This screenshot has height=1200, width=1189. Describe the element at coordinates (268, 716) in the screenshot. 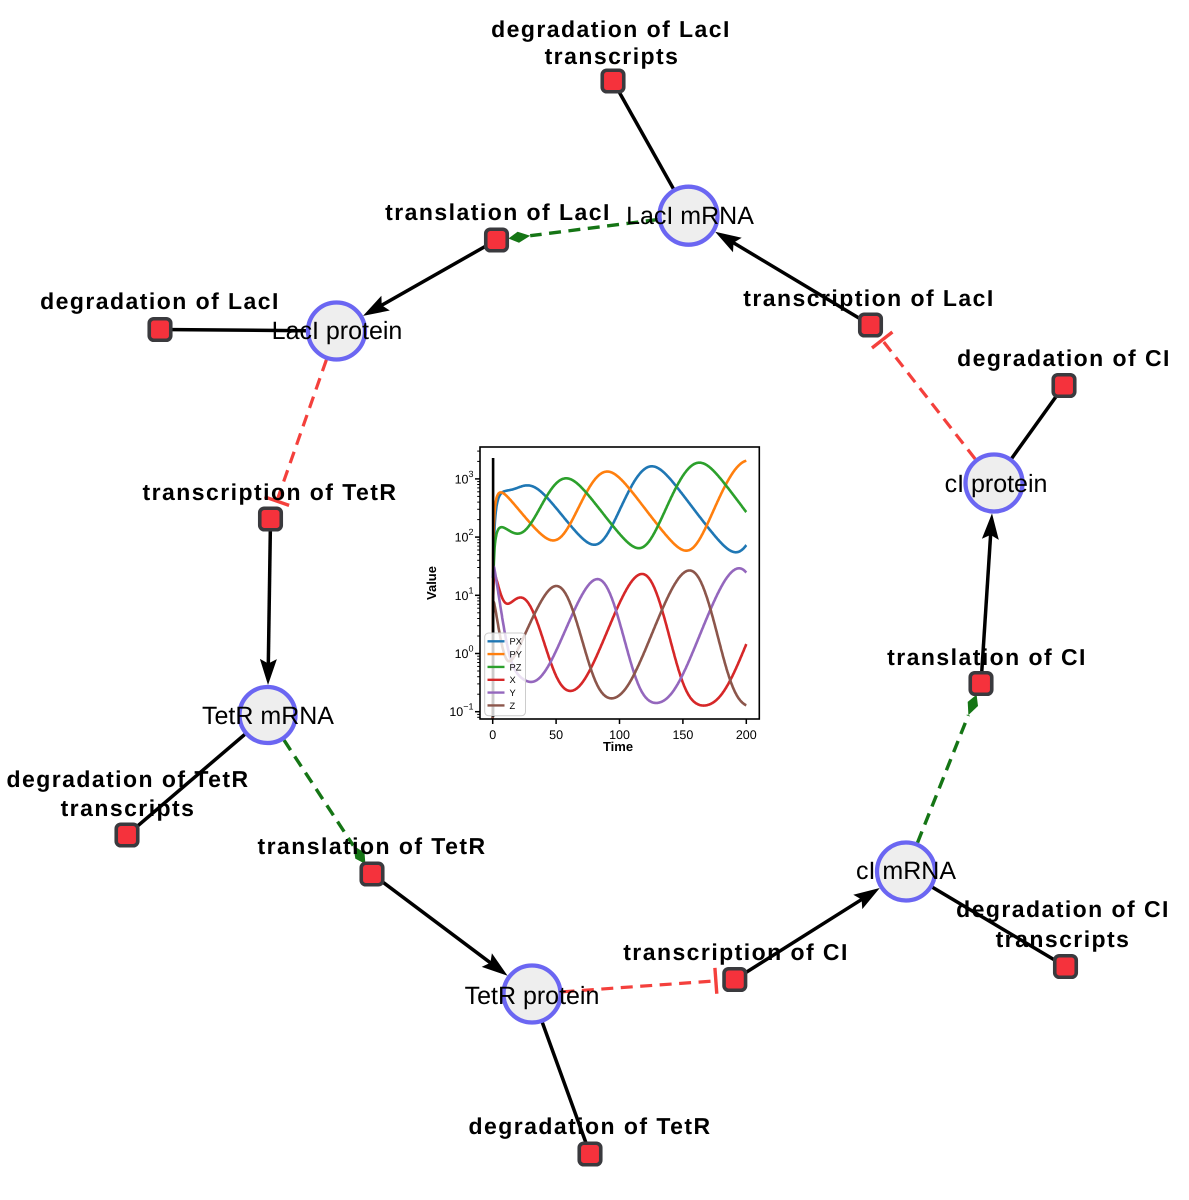

I see `svg-text: TetR mRNA` at that location.